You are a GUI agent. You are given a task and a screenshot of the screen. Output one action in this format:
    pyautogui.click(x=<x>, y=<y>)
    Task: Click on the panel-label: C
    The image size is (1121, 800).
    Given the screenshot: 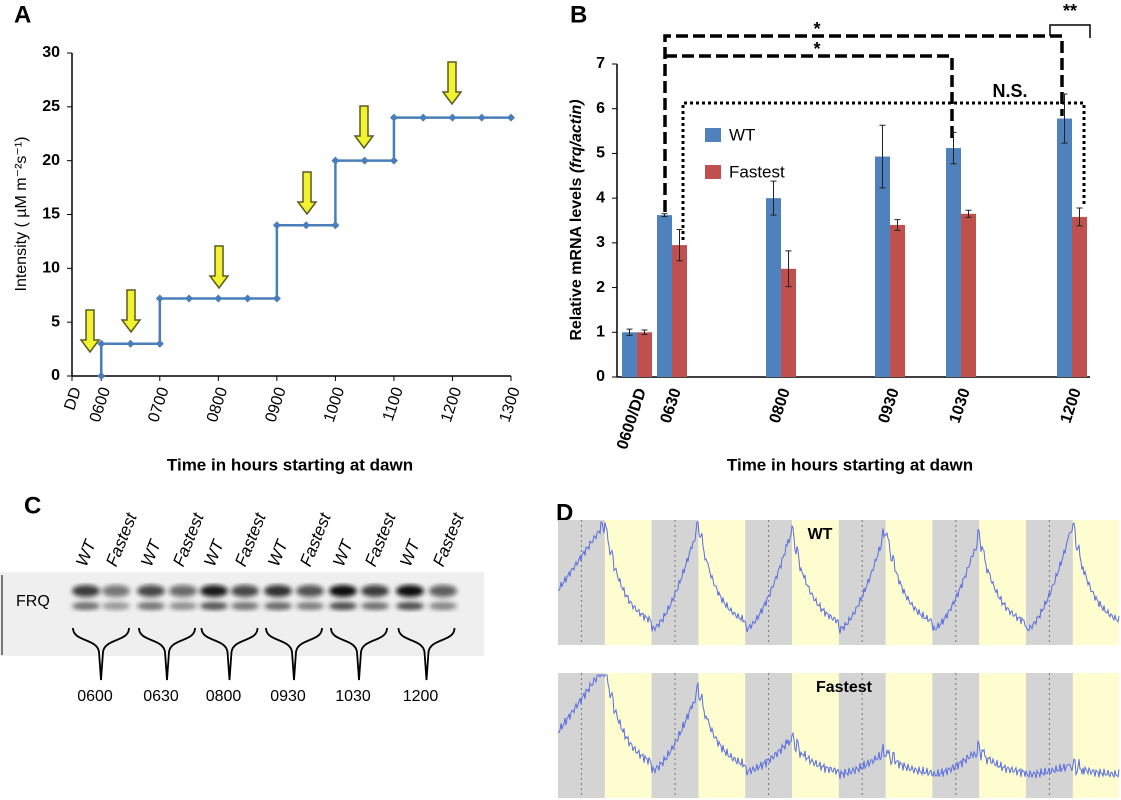 What is the action you would take?
    pyautogui.click(x=32, y=505)
    